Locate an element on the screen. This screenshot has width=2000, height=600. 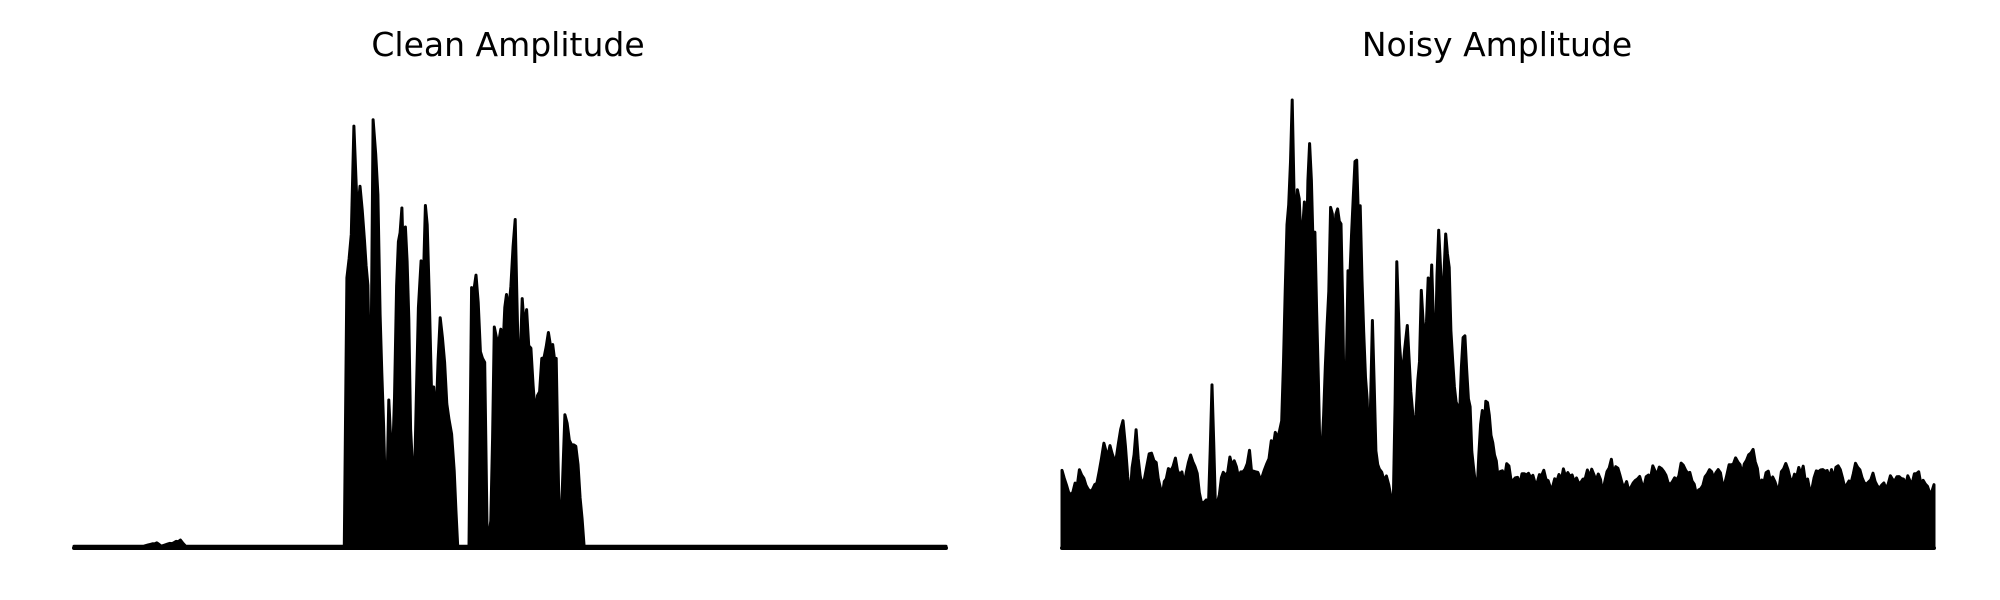
clean-amplitude-title: Clean Amplitude is located at coordinates (507, 44).